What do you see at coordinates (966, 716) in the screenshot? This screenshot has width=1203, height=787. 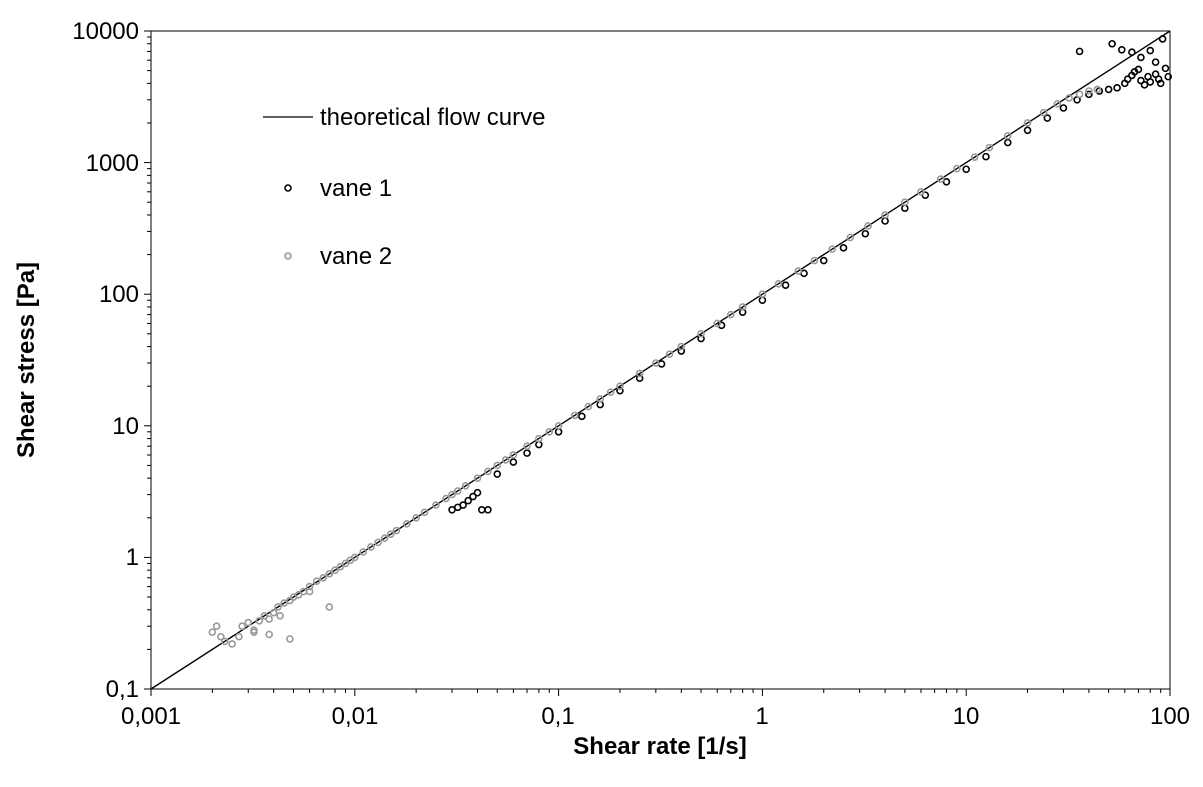 I see `x-tick-label: 10` at bounding box center [966, 716].